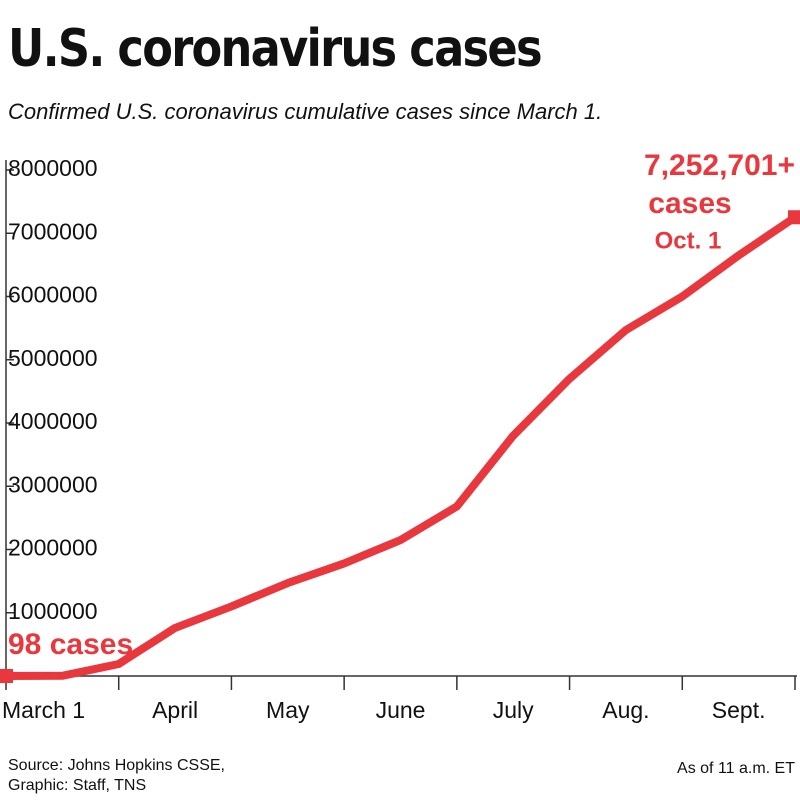 This screenshot has width=800, height=800. Describe the element at coordinates (288, 710) in the screenshot. I see `x-tick-label: May` at that location.